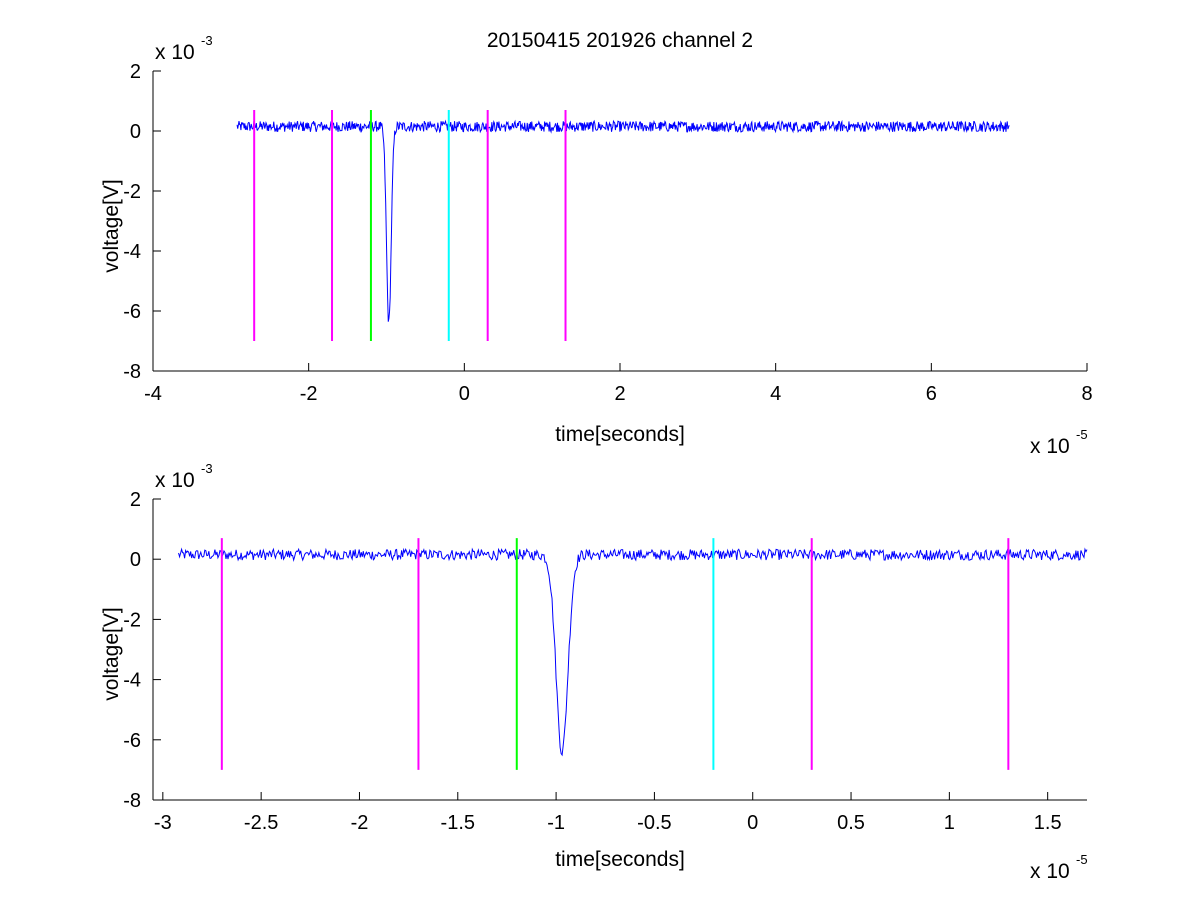 Image resolution: width=1200 pixels, height=901 pixels. What do you see at coordinates (207, 468) in the screenshot?
I see `bottom-y-exponent-power: -3` at bounding box center [207, 468].